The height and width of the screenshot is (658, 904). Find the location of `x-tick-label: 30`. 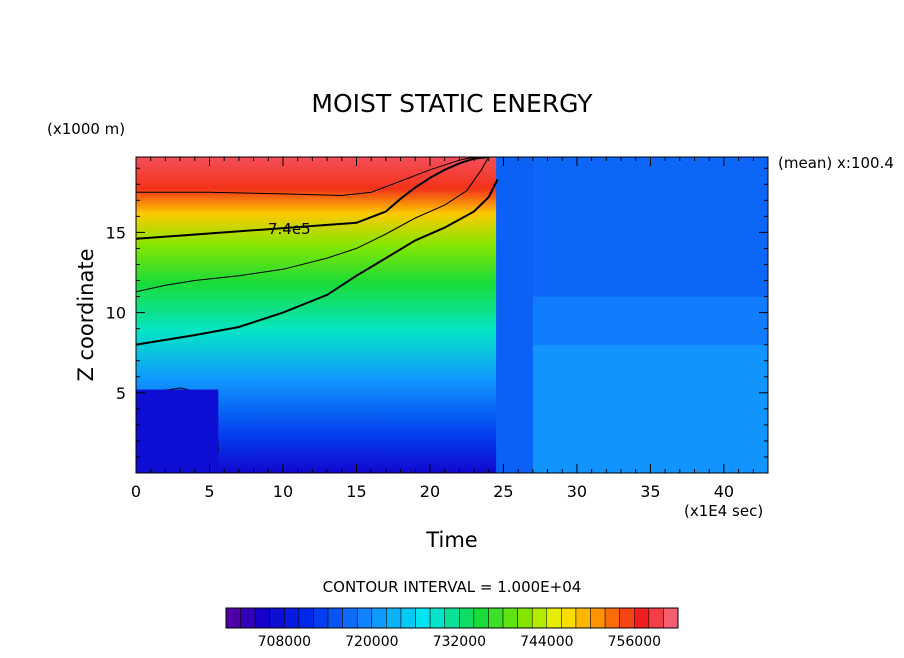

x-tick-label: 30 is located at coordinates (577, 491).